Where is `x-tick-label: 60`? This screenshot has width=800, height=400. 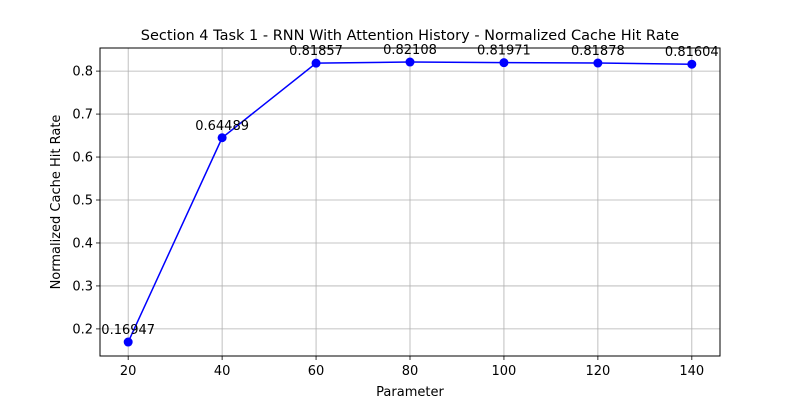
x-tick-label: 60 is located at coordinates (316, 371).